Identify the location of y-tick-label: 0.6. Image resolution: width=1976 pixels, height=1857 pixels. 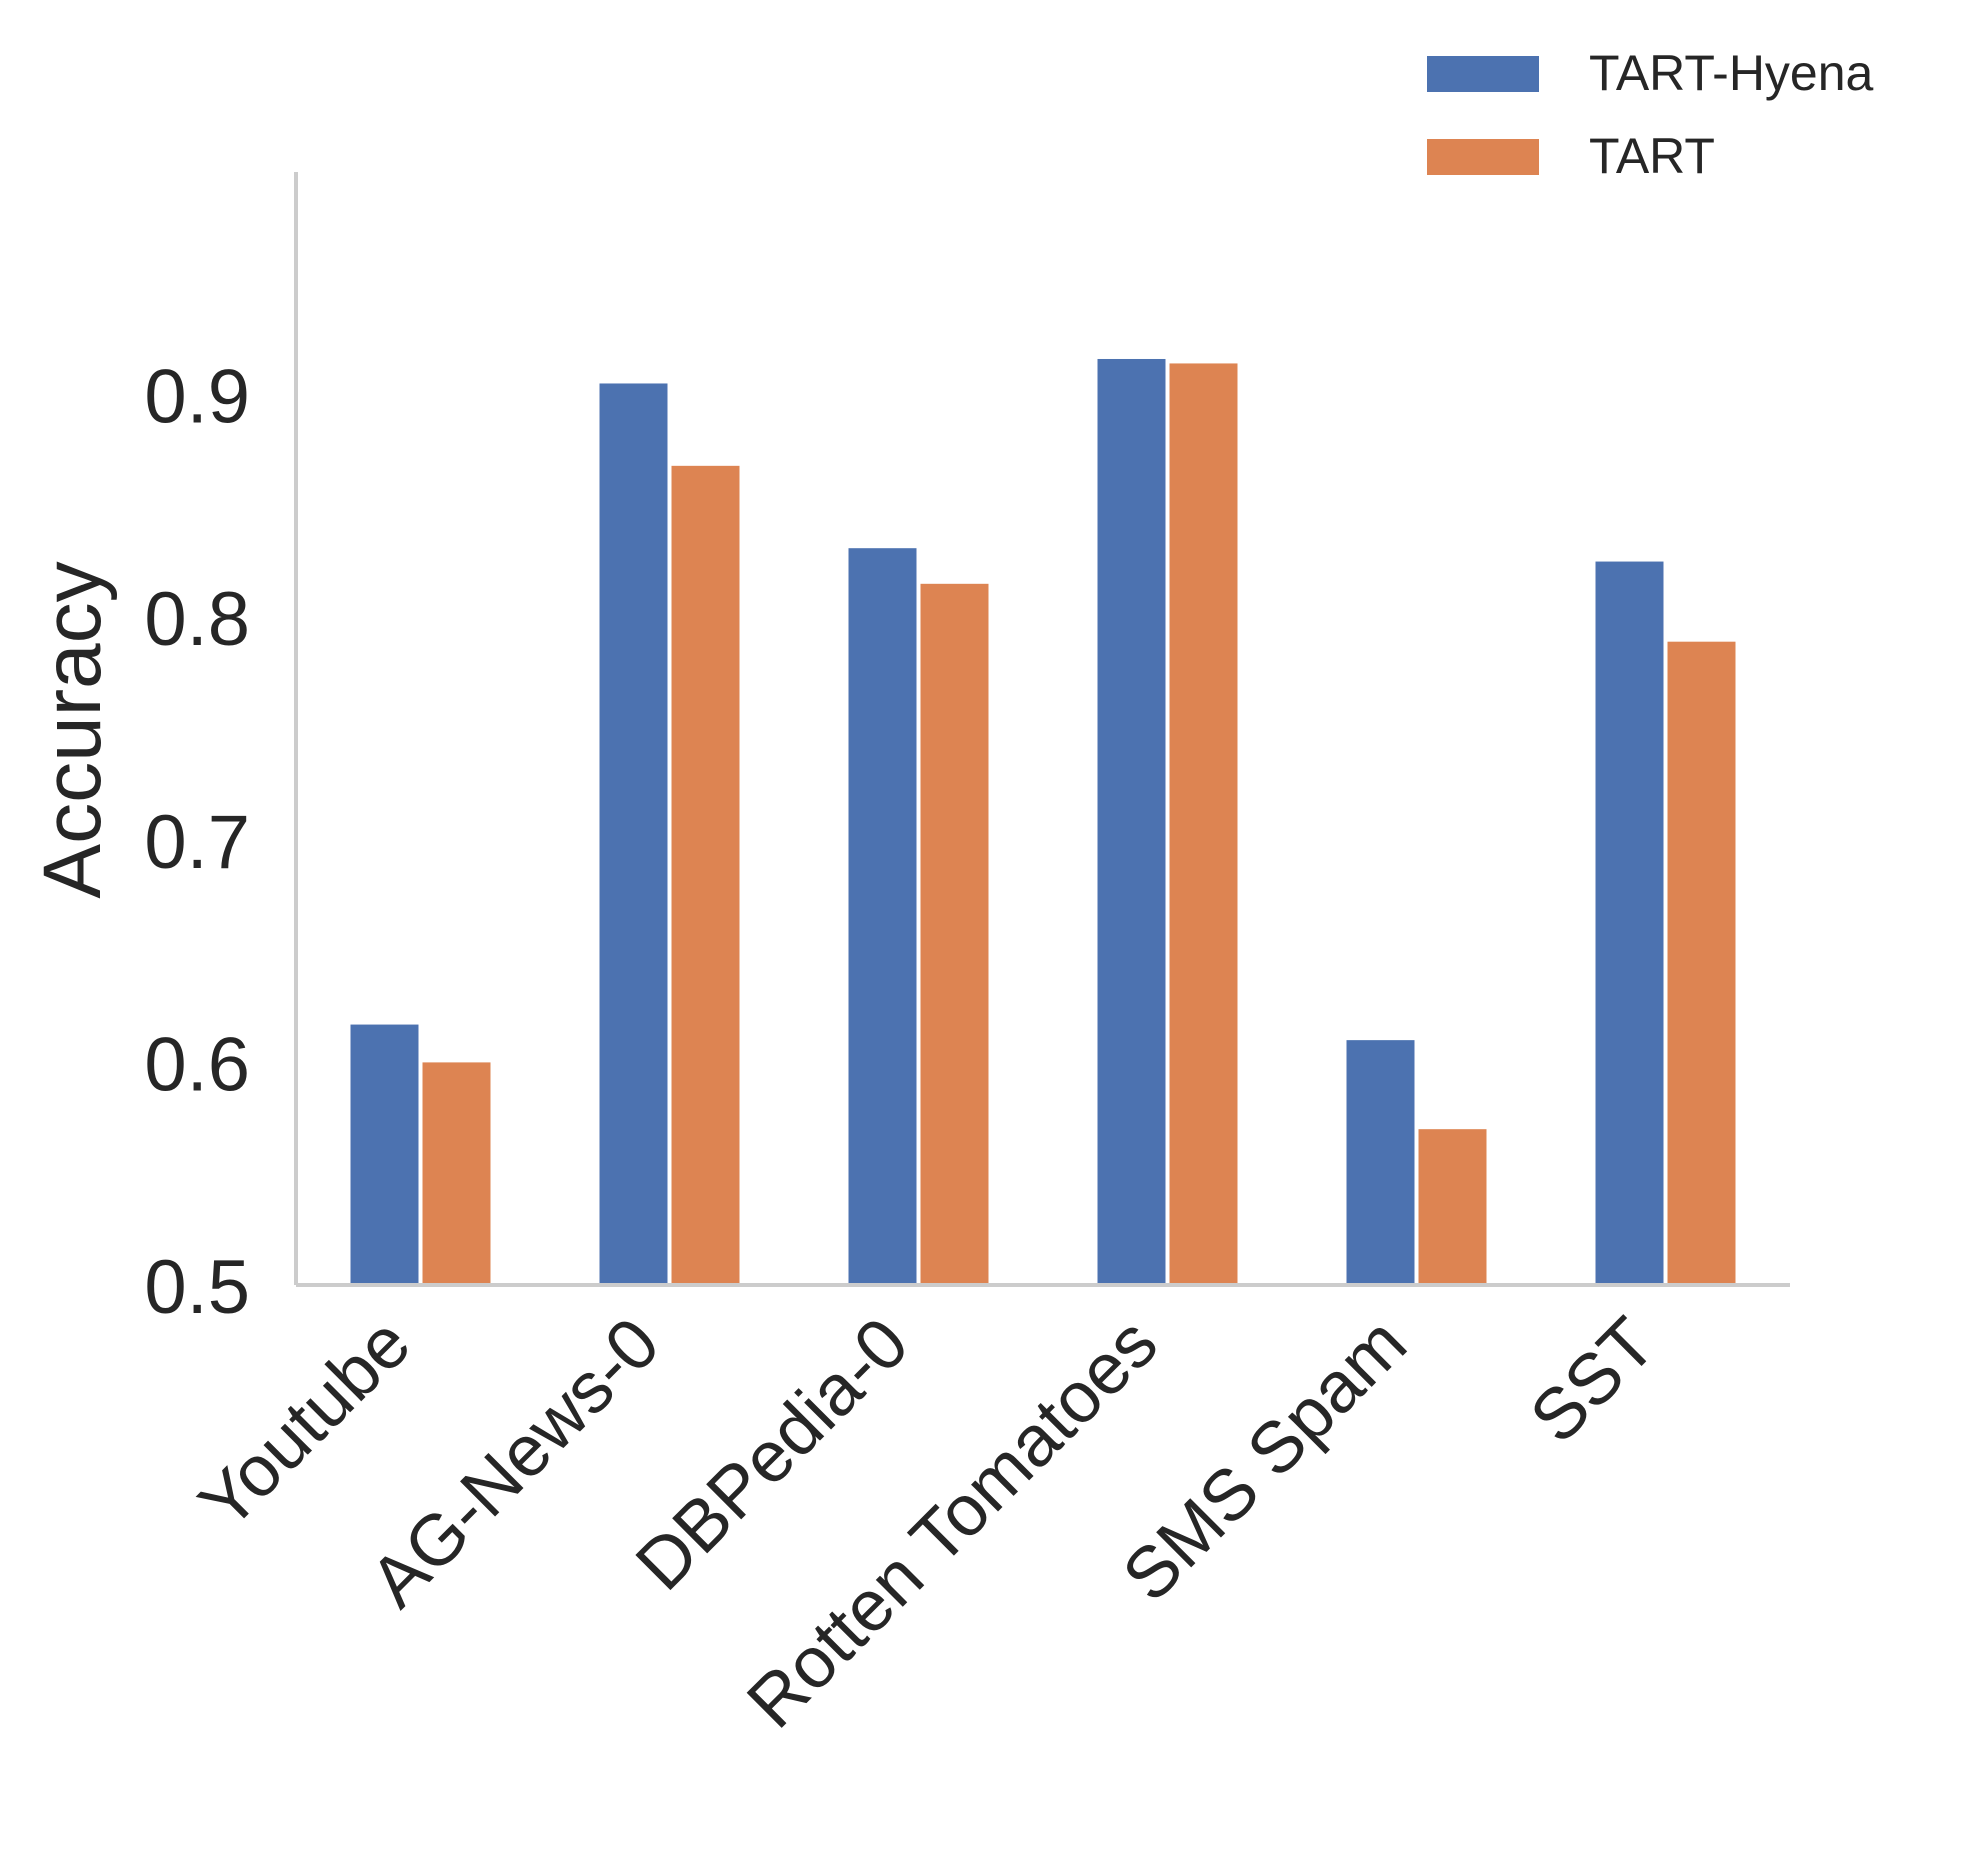
(197, 1064).